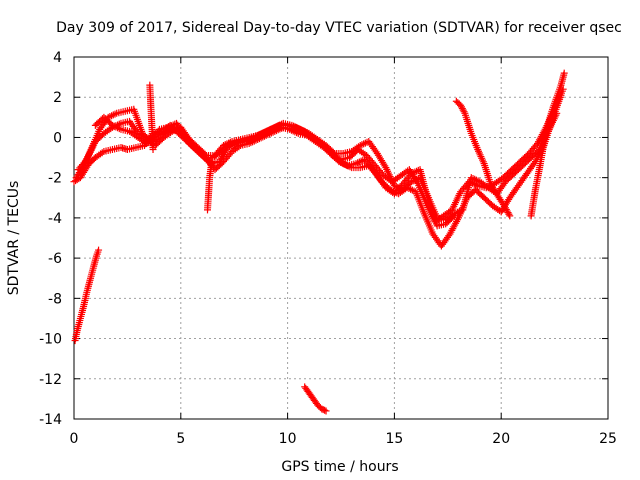 The image size is (640, 480). Describe the element at coordinates (14, 238) in the screenshot. I see `y-axis-label: SDTVAR / TECUs` at that location.